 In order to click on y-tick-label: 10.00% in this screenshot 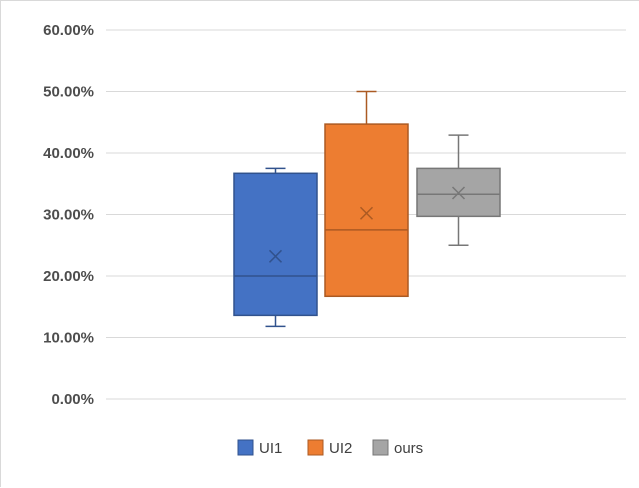, I will do `click(68, 338)`.